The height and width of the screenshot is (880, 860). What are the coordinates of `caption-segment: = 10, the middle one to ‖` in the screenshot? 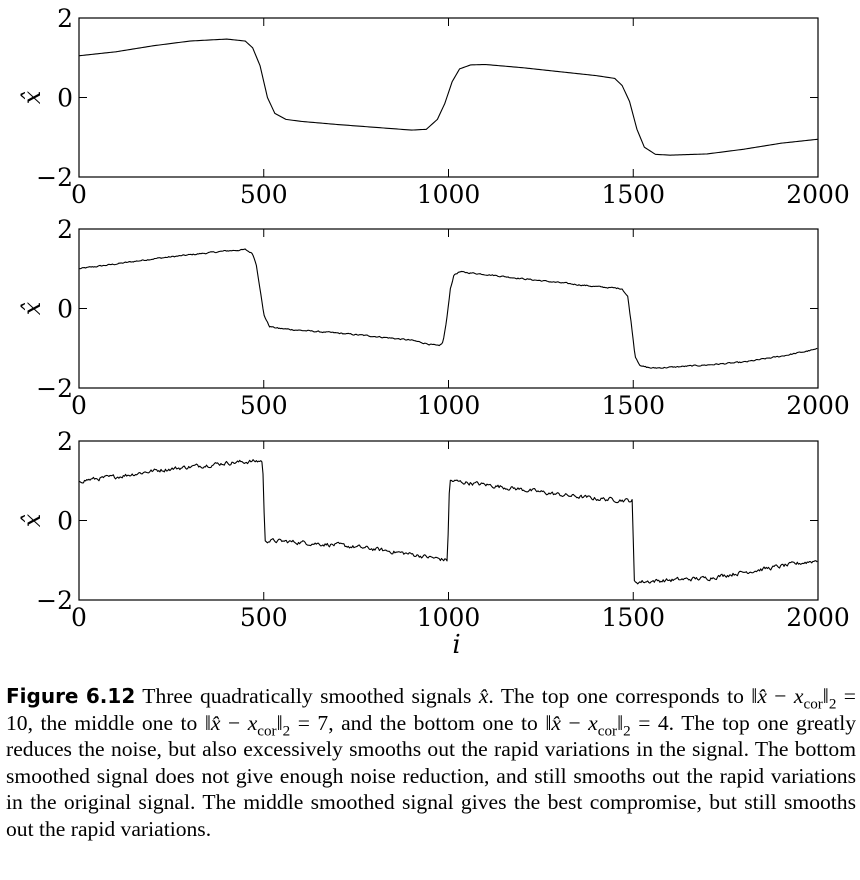 It's located at (431, 709).